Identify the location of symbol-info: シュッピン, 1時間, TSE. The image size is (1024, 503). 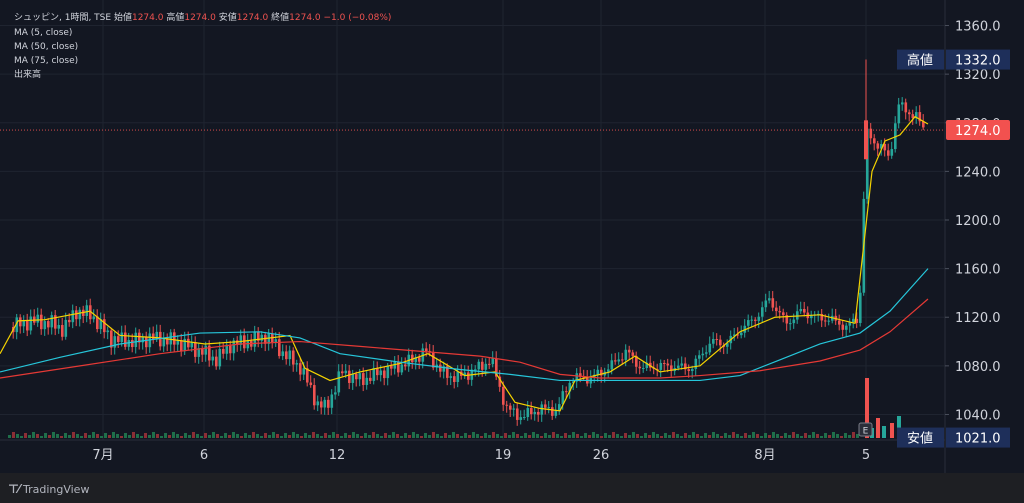
(63, 18).